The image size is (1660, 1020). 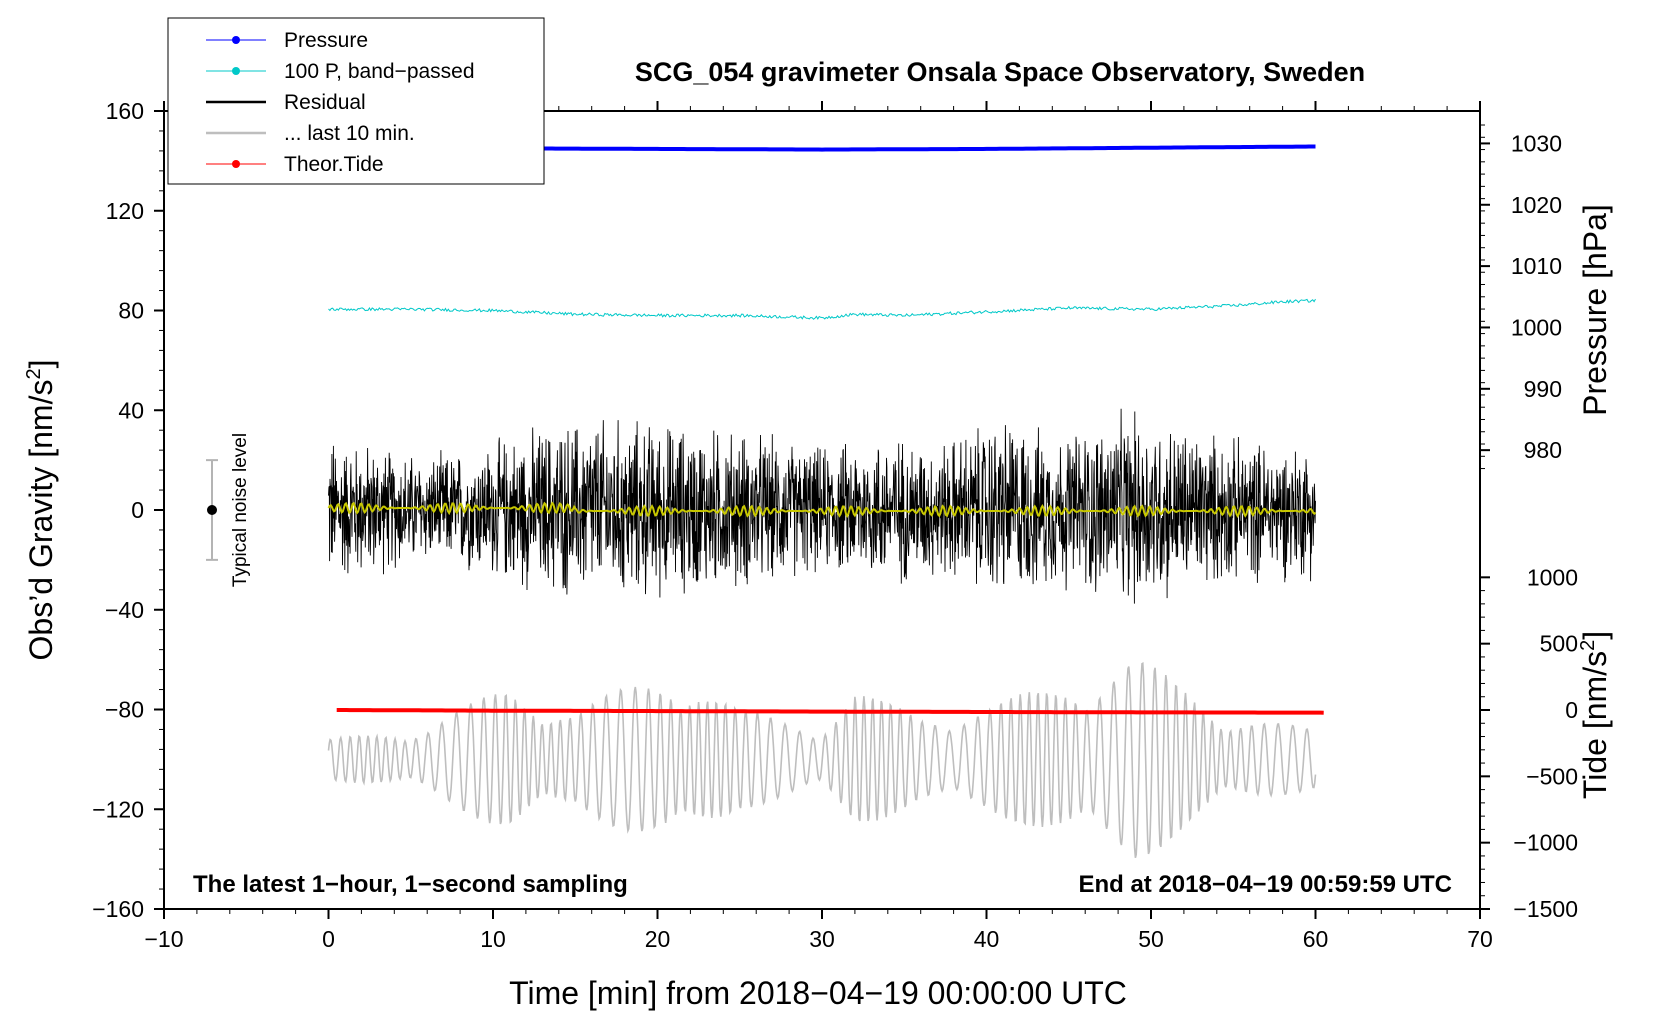 What do you see at coordinates (1595, 635) in the screenshot?
I see `y-axis-title-tide-end: ]` at bounding box center [1595, 635].